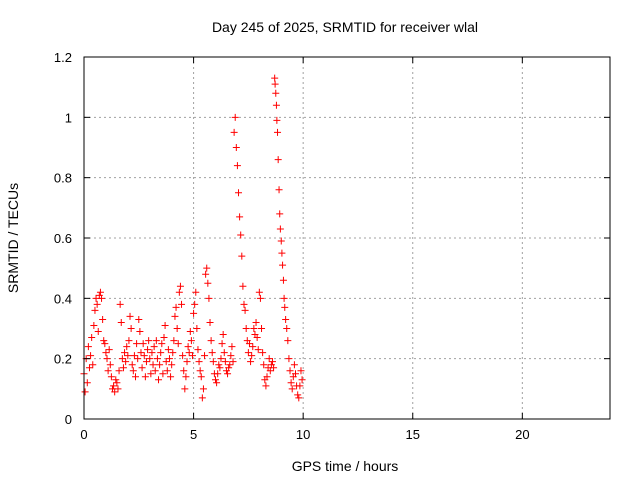 The height and width of the screenshot is (480, 640). What do you see at coordinates (63, 238) in the screenshot?
I see `y-tick-label: 0.6` at bounding box center [63, 238].